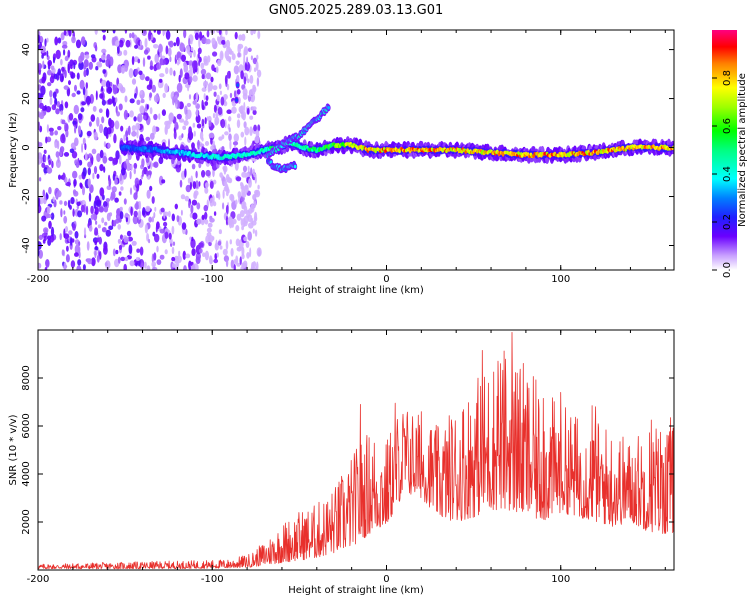  Describe the element at coordinates (386, 279) in the screenshot. I see `x-tick-label: 0` at that location.